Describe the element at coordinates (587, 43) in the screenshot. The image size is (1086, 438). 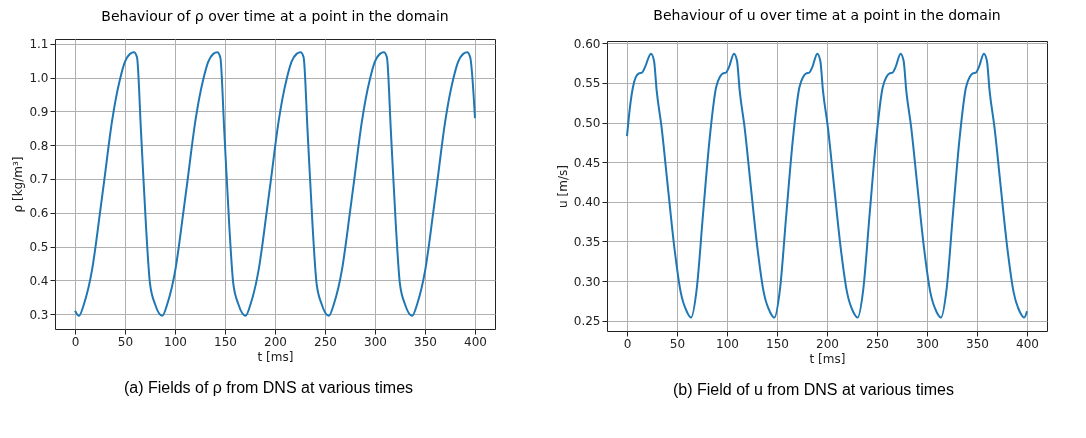
I see `y-tick-label: 0.60` at that location.